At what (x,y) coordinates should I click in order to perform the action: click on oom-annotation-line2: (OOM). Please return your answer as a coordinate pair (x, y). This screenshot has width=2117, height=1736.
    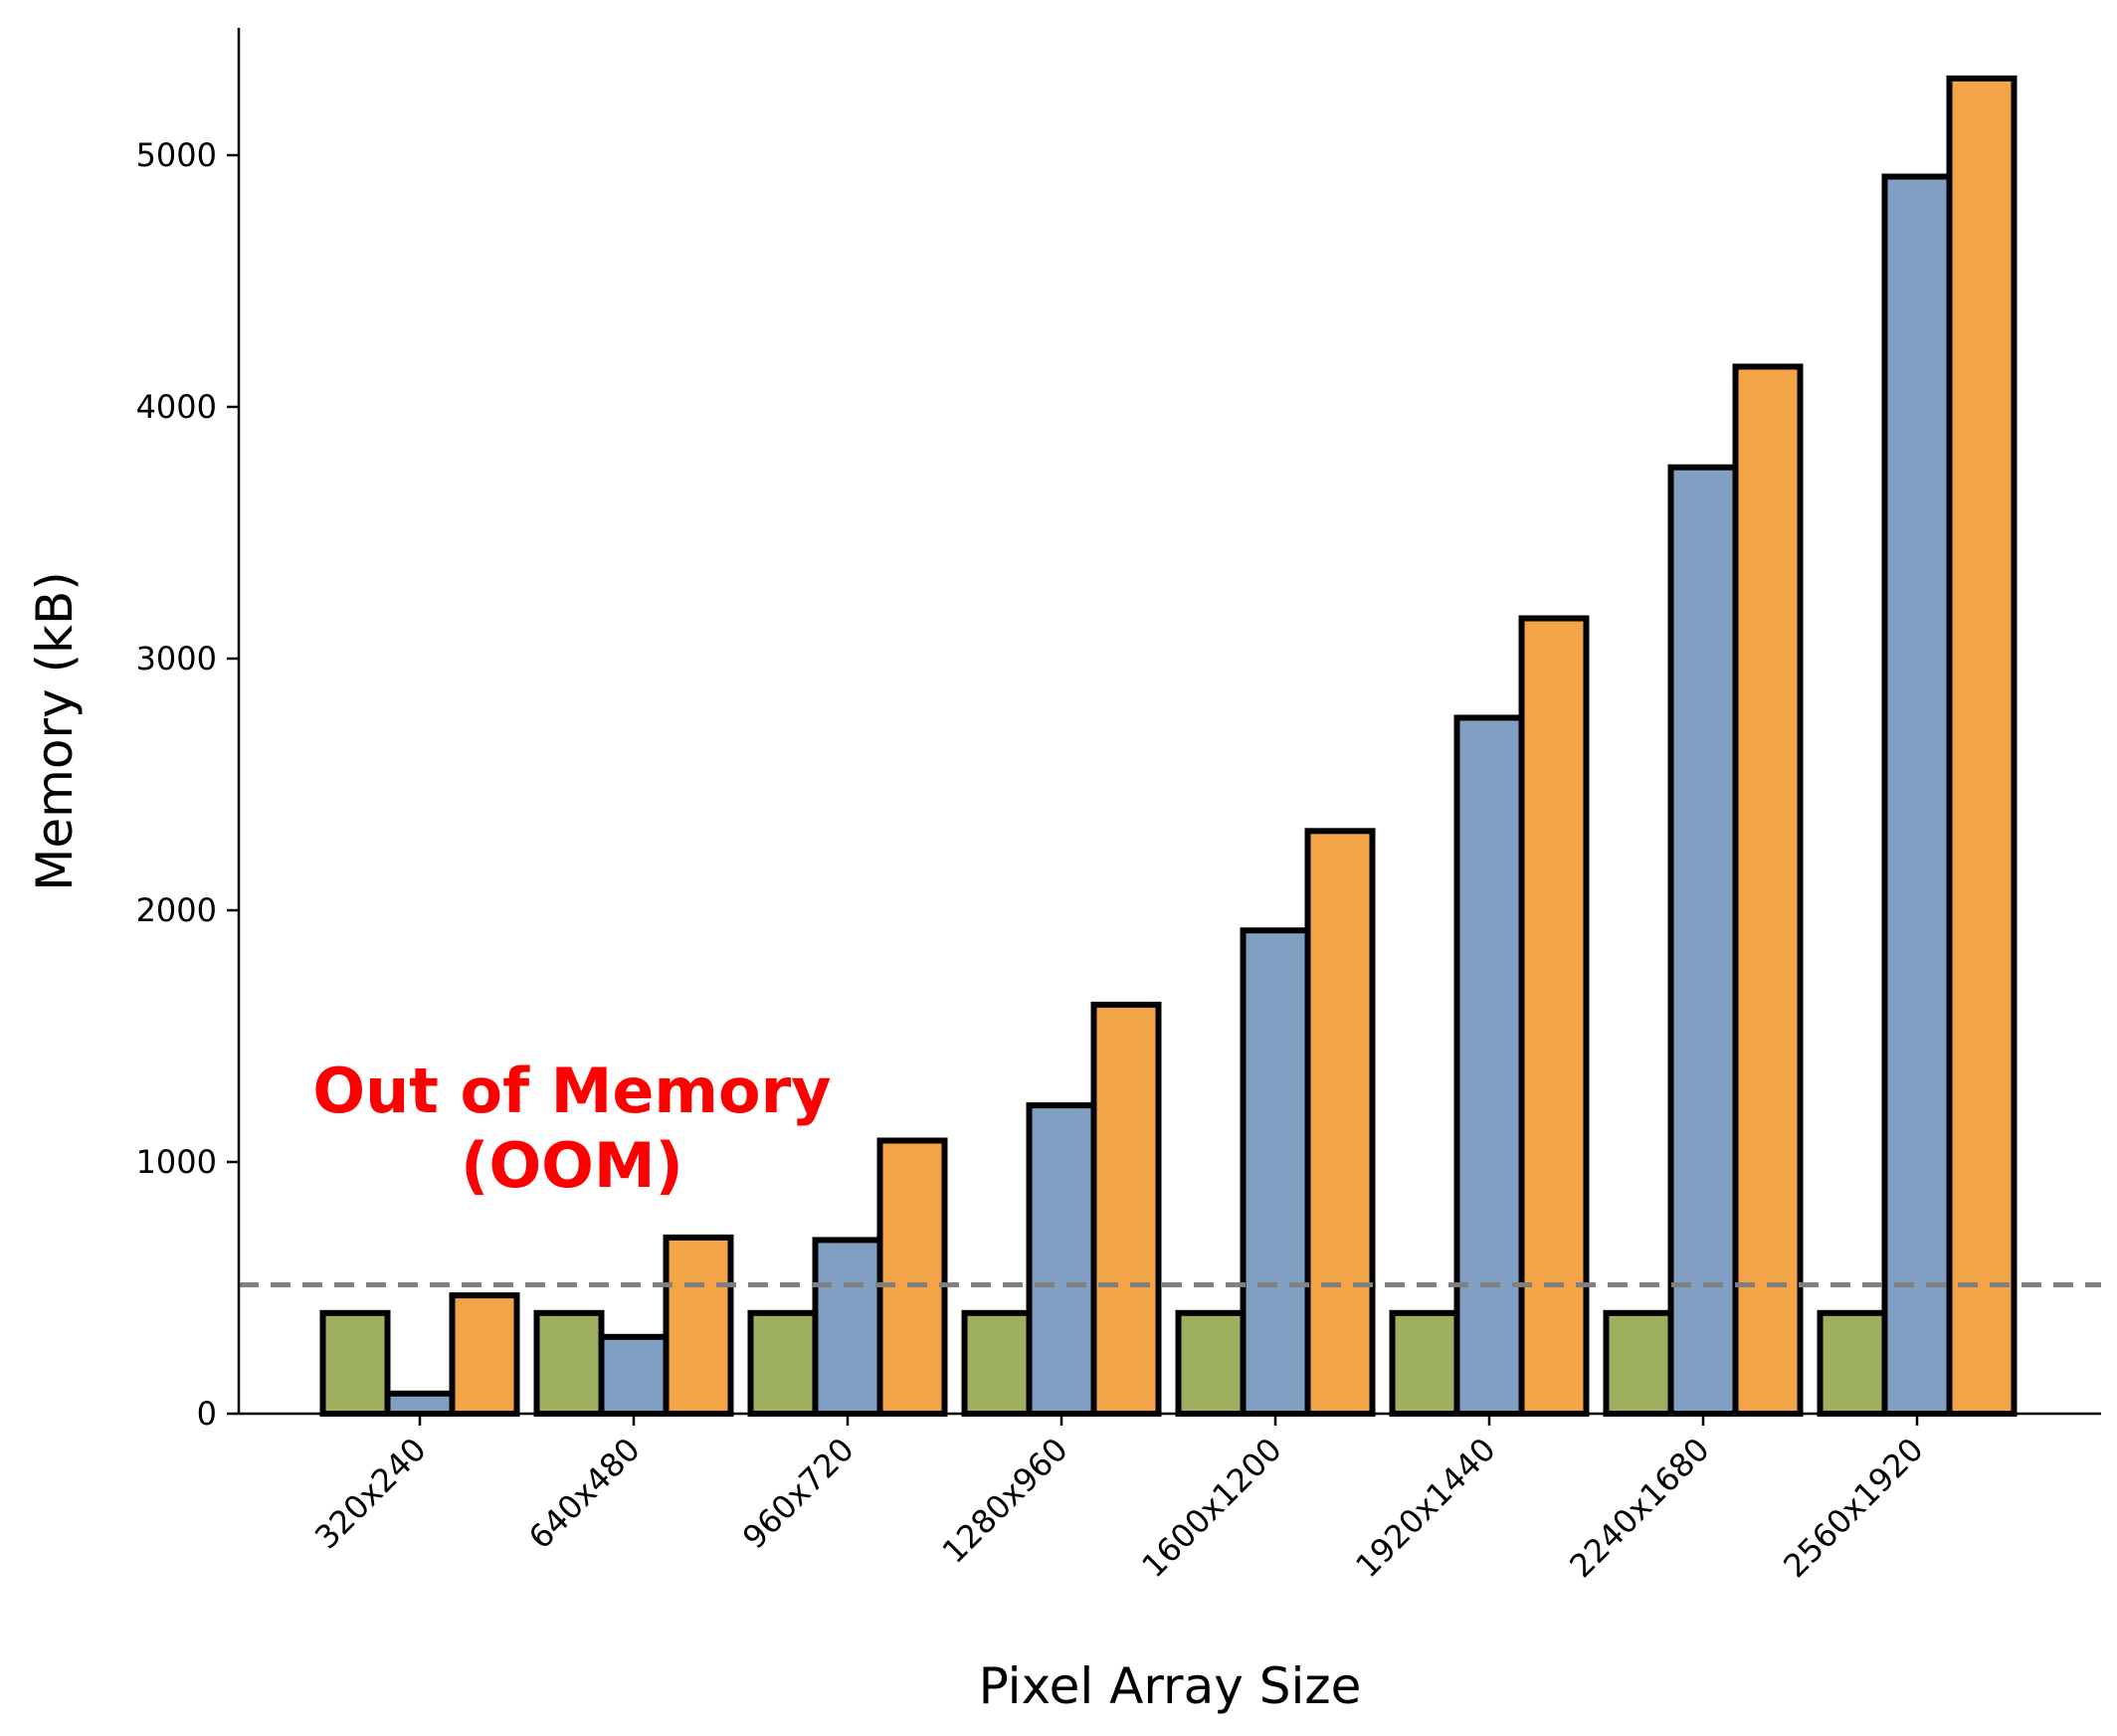
    Looking at the image, I should click on (572, 1166).